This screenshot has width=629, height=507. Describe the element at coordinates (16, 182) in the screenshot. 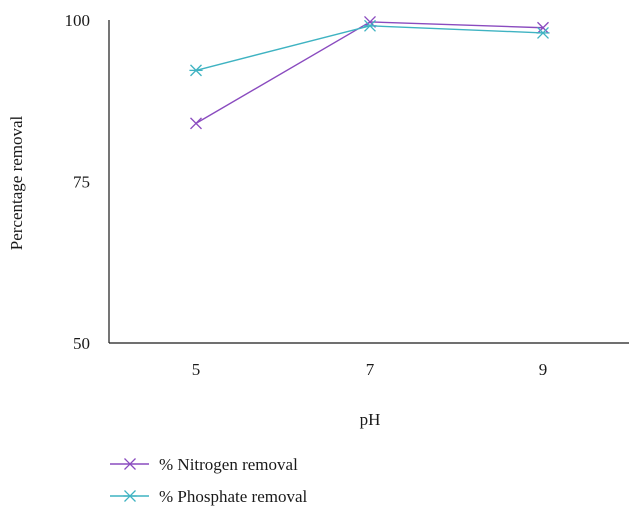

I see `y-axis-title: Percentage removal` at that location.